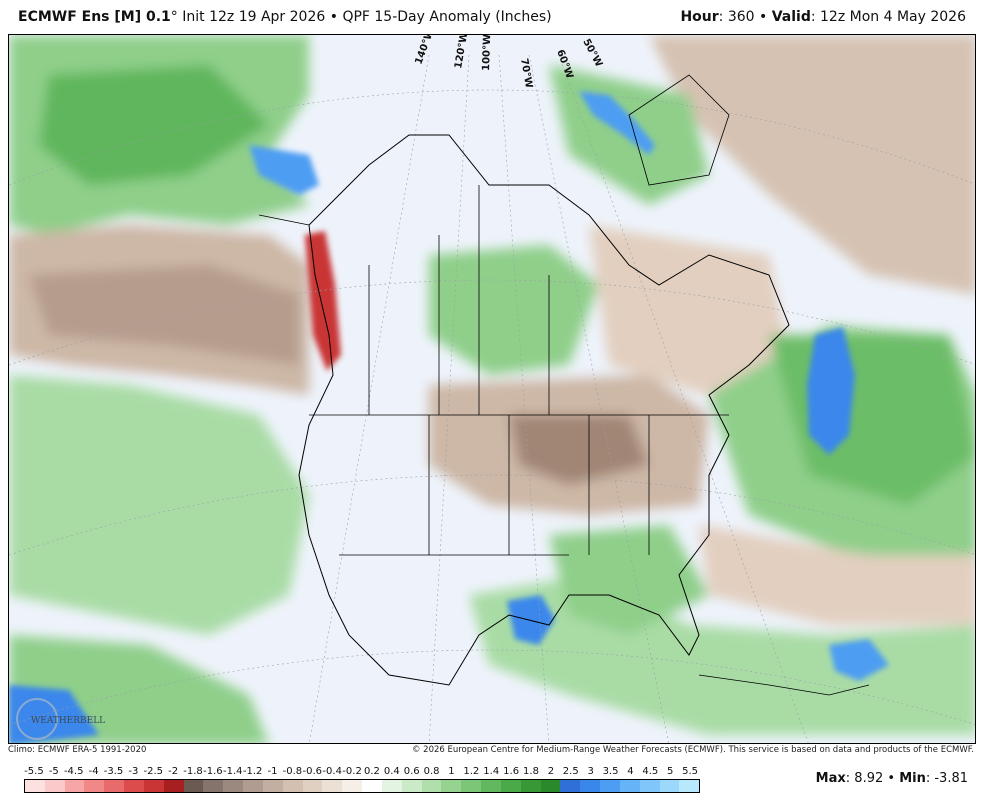 The image size is (984, 808). Describe the element at coordinates (531, 771) in the screenshot. I see `colorbar-label: 1.8` at that location.